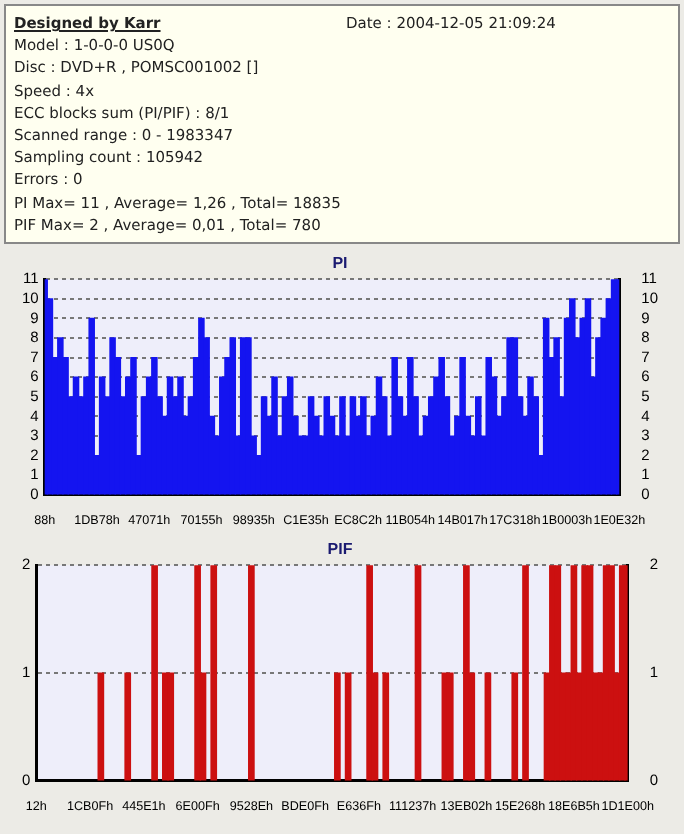  Describe the element at coordinates (340, 549) in the screenshot. I see `chart-title: PIF` at that location.